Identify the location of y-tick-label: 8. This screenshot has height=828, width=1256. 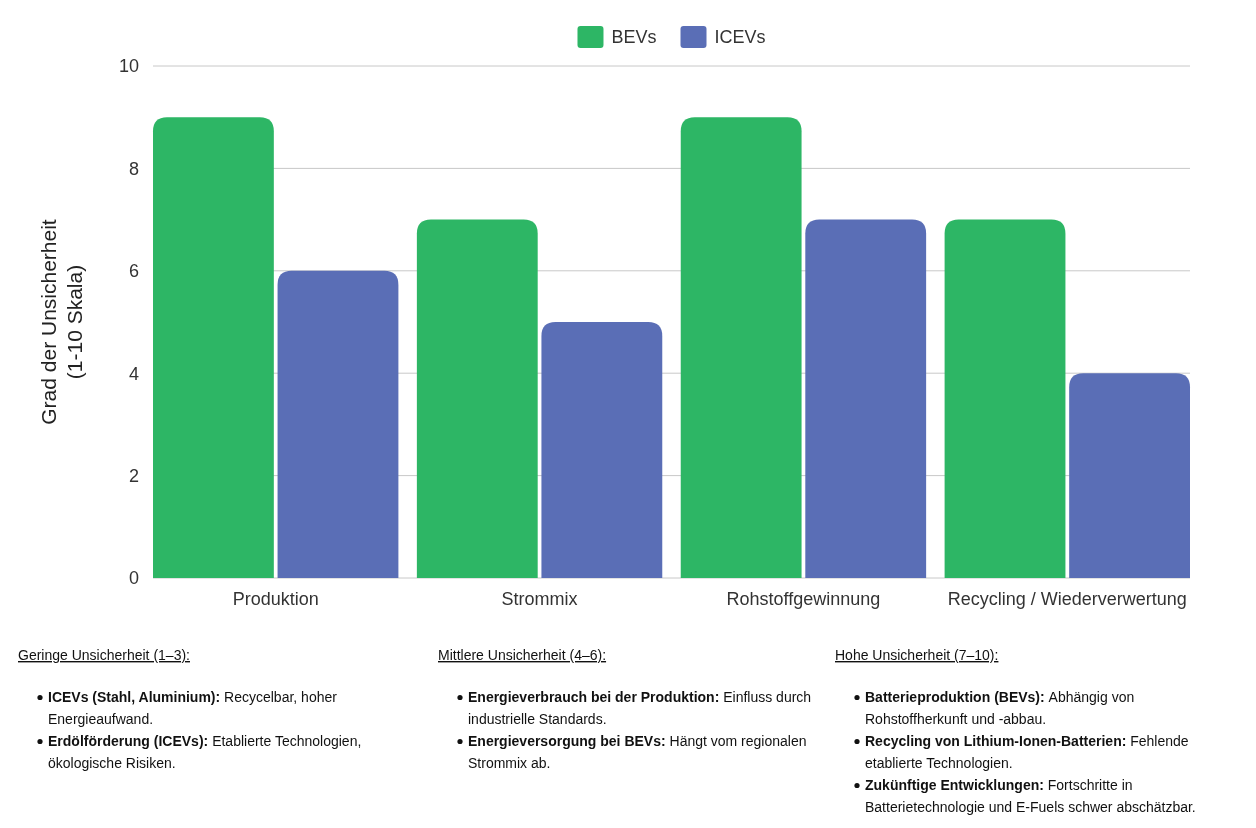
(133, 168).